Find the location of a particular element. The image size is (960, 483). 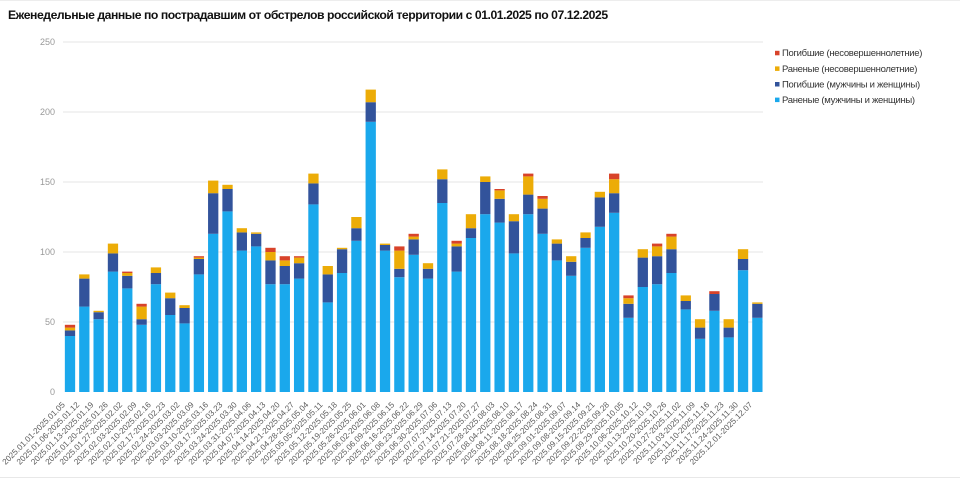

svg-text: Погибшие (мужчины и женщины) is located at coordinates (851, 84).